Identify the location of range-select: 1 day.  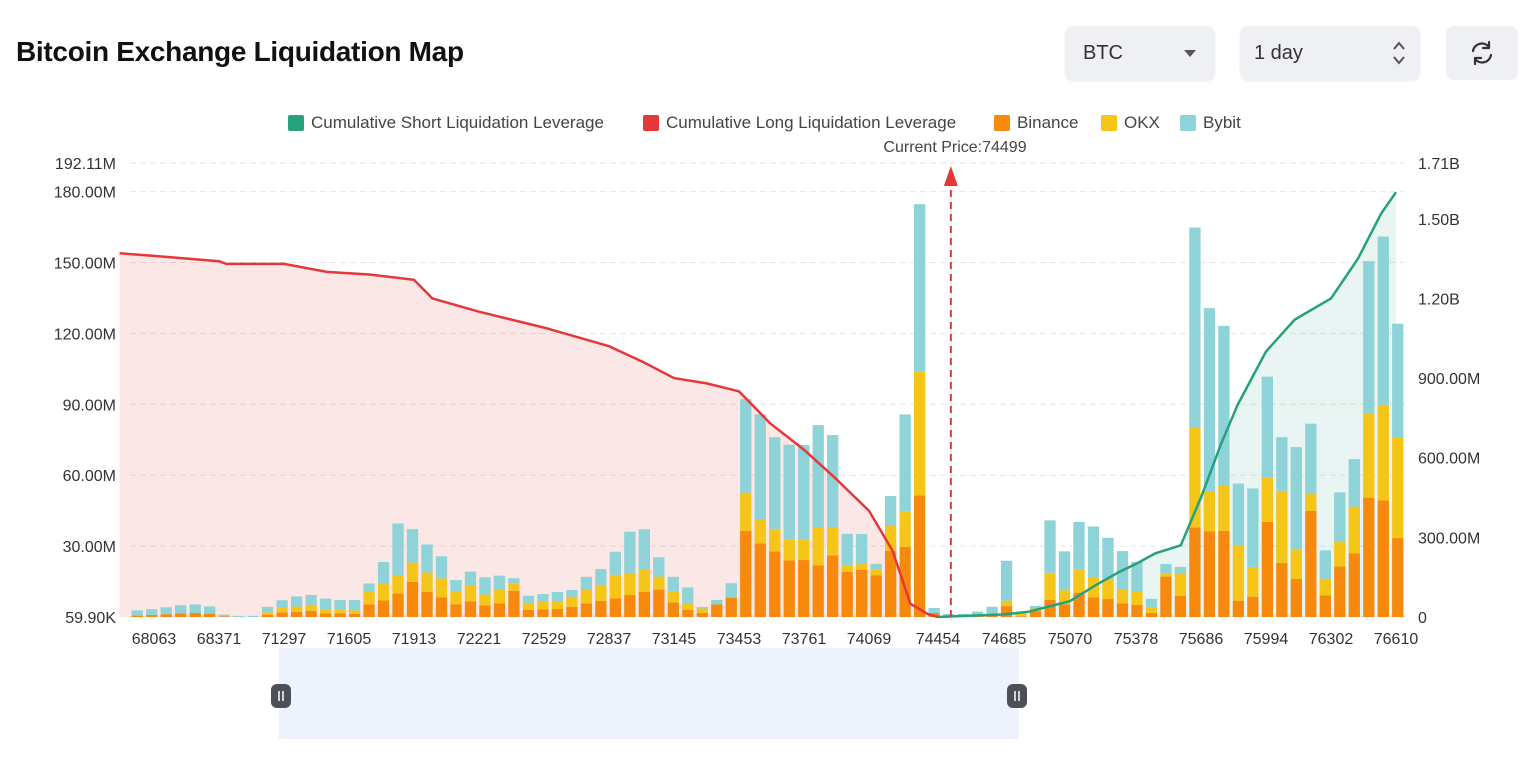
(1330, 53).